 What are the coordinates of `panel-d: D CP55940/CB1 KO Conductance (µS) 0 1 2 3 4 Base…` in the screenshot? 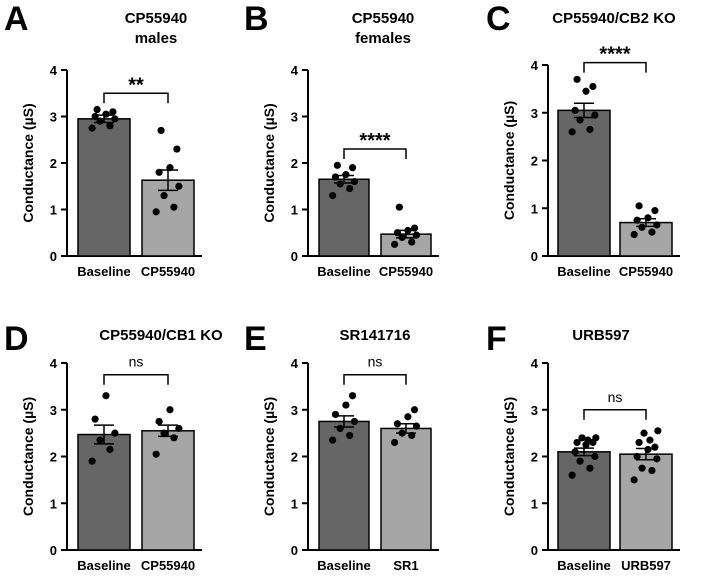 It's located at (113, 446).